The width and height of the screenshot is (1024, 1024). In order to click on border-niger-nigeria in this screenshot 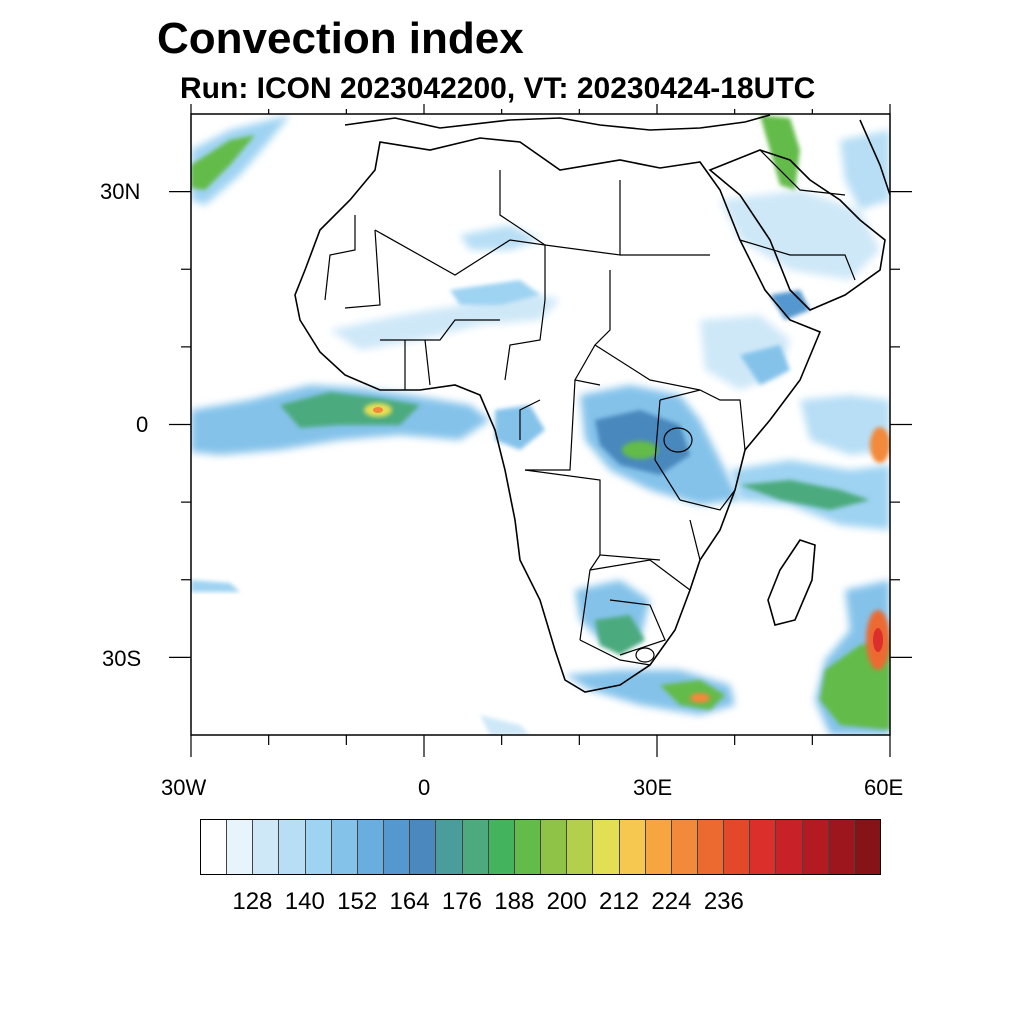, I will do `click(525, 340)`.